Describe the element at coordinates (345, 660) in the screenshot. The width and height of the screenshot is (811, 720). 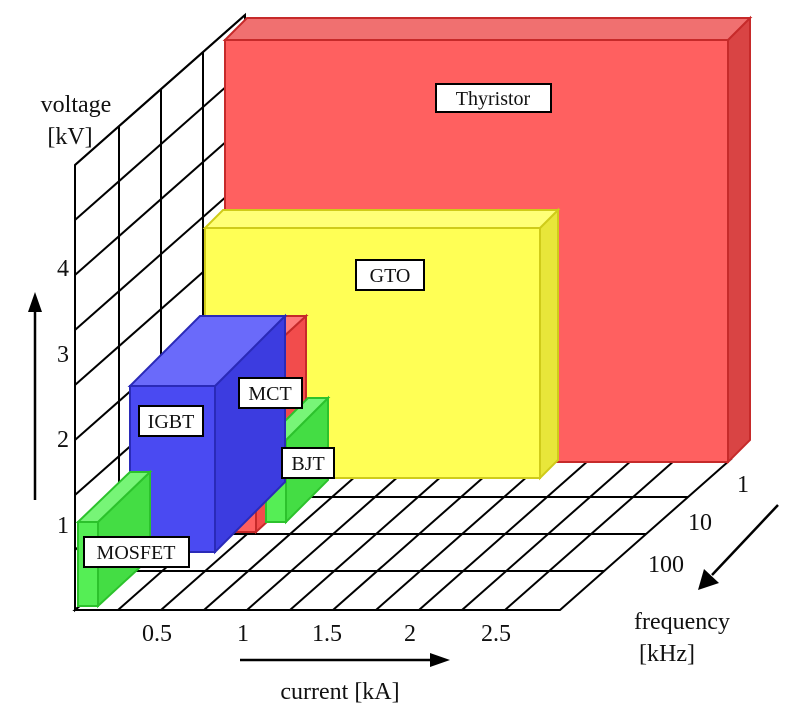
I see `current-arrow-icon` at that location.